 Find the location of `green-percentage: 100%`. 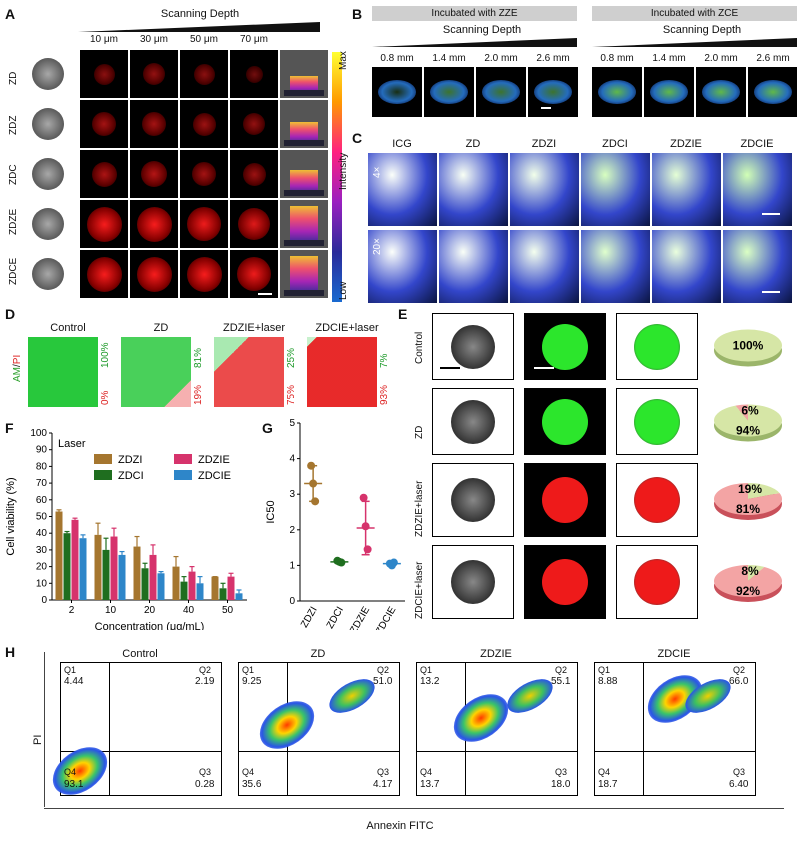

green-percentage: 100% is located at coordinates (105, 355).